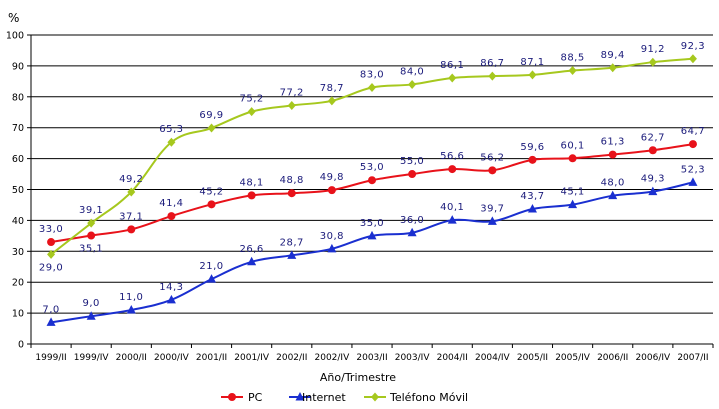 Image resolution: width=719 pixels, height=409 pixels. What do you see at coordinates (211, 191) in the screenshot?
I see `data-label-pc: 45,2` at bounding box center [211, 191].